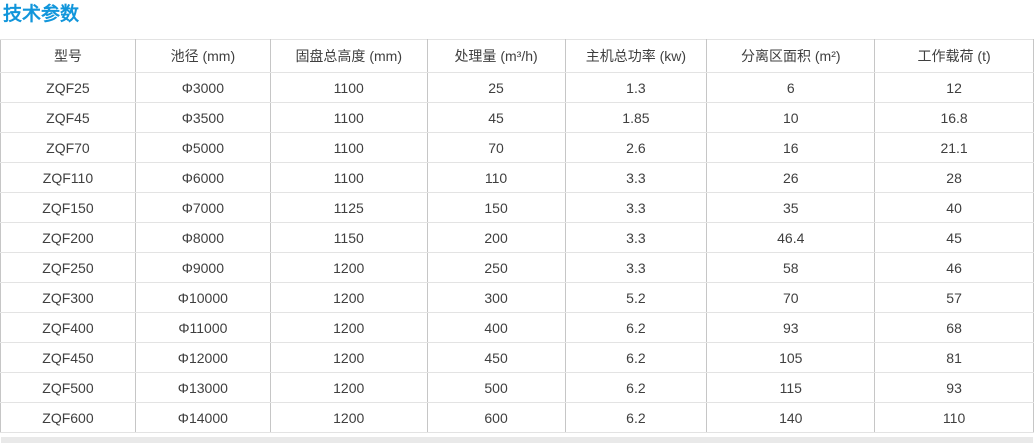 The image size is (1034, 443). Describe the element at coordinates (202, 237) in the screenshot. I see `table-cell: Φ8000` at that location.